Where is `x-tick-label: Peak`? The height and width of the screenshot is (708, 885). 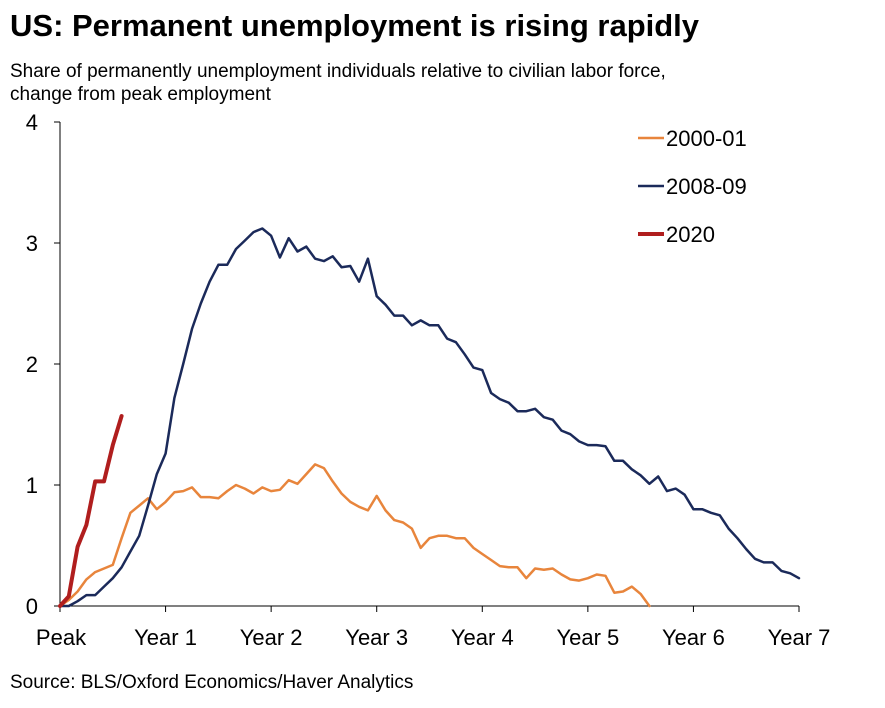 x-tick-label: Peak is located at coordinates (61, 637).